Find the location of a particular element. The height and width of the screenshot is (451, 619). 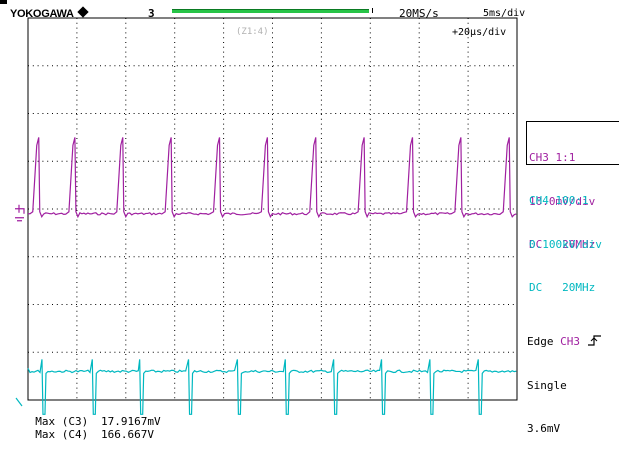

ch3-coupling-row: DC 20MHz is located at coordinates (562, 245).